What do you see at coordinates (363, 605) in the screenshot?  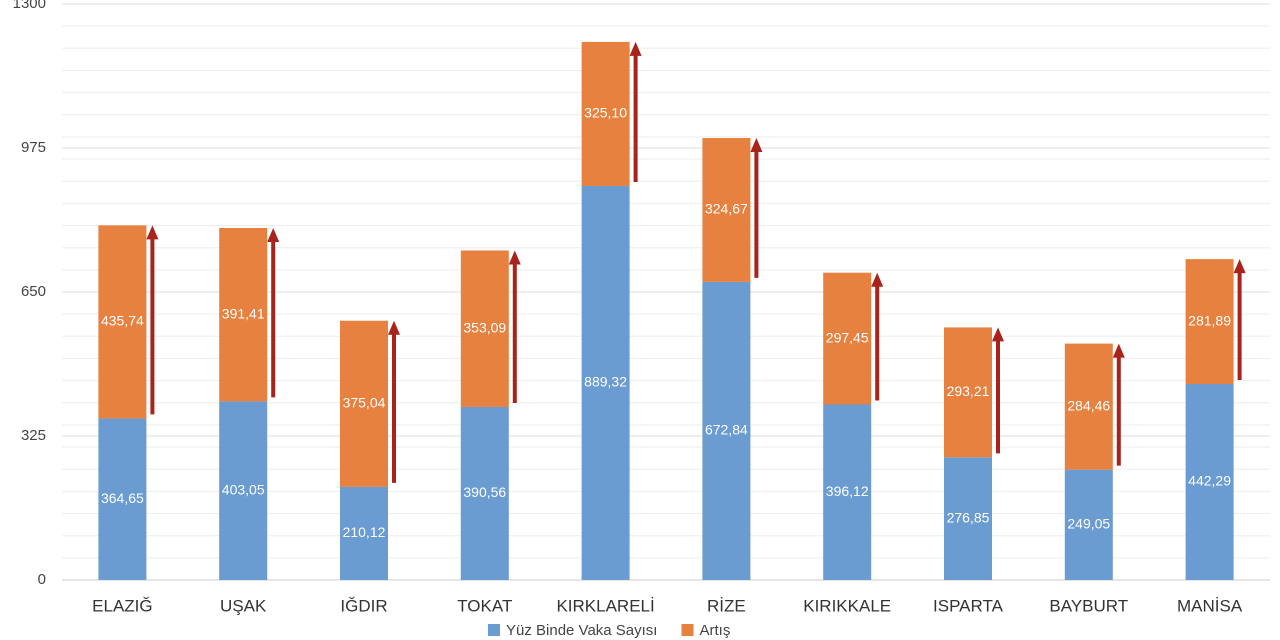 I see `x-tick-label: IĞDIR` at bounding box center [363, 605].